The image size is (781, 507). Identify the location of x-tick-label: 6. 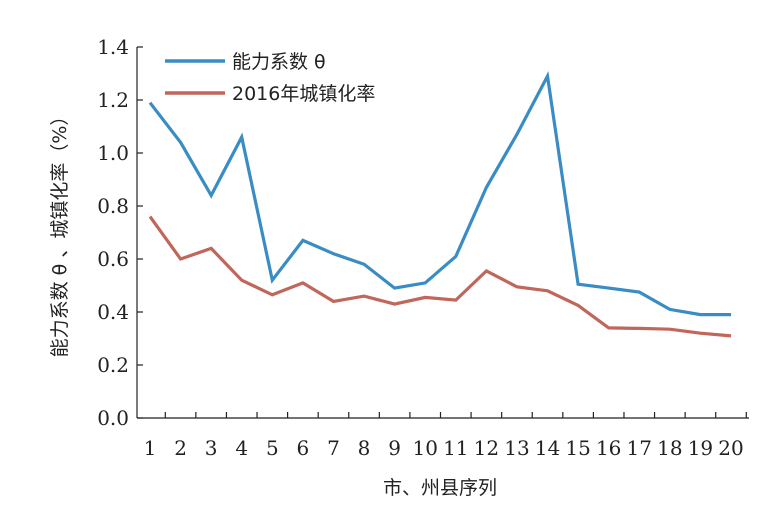
(303, 448).